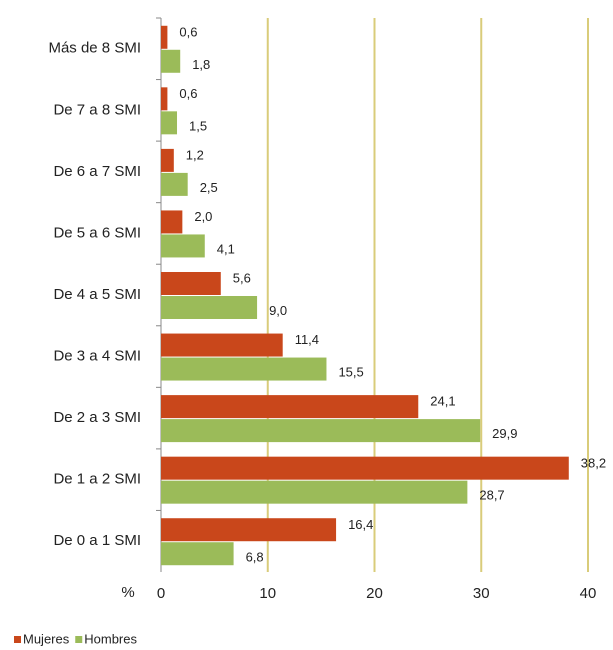 The height and width of the screenshot is (650, 613). What do you see at coordinates (593, 462) in the screenshot?
I see `value-label: 38,2` at bounding box center [593, 462].